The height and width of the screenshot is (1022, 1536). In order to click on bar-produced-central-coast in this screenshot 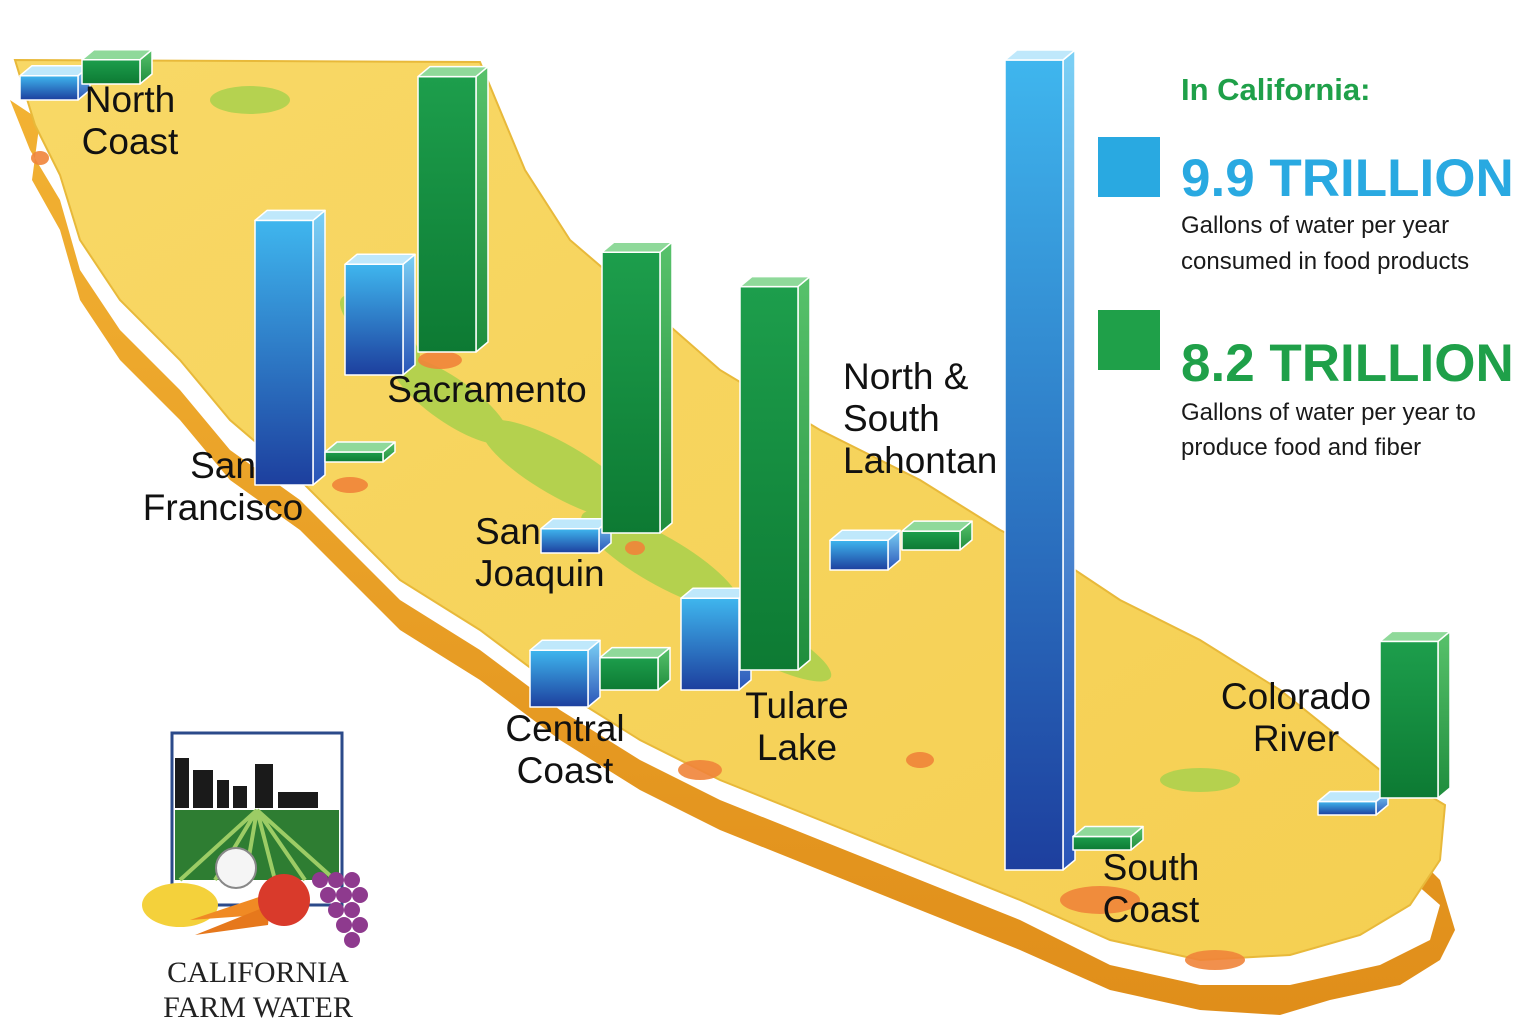, I will do `click(635, 668)`.